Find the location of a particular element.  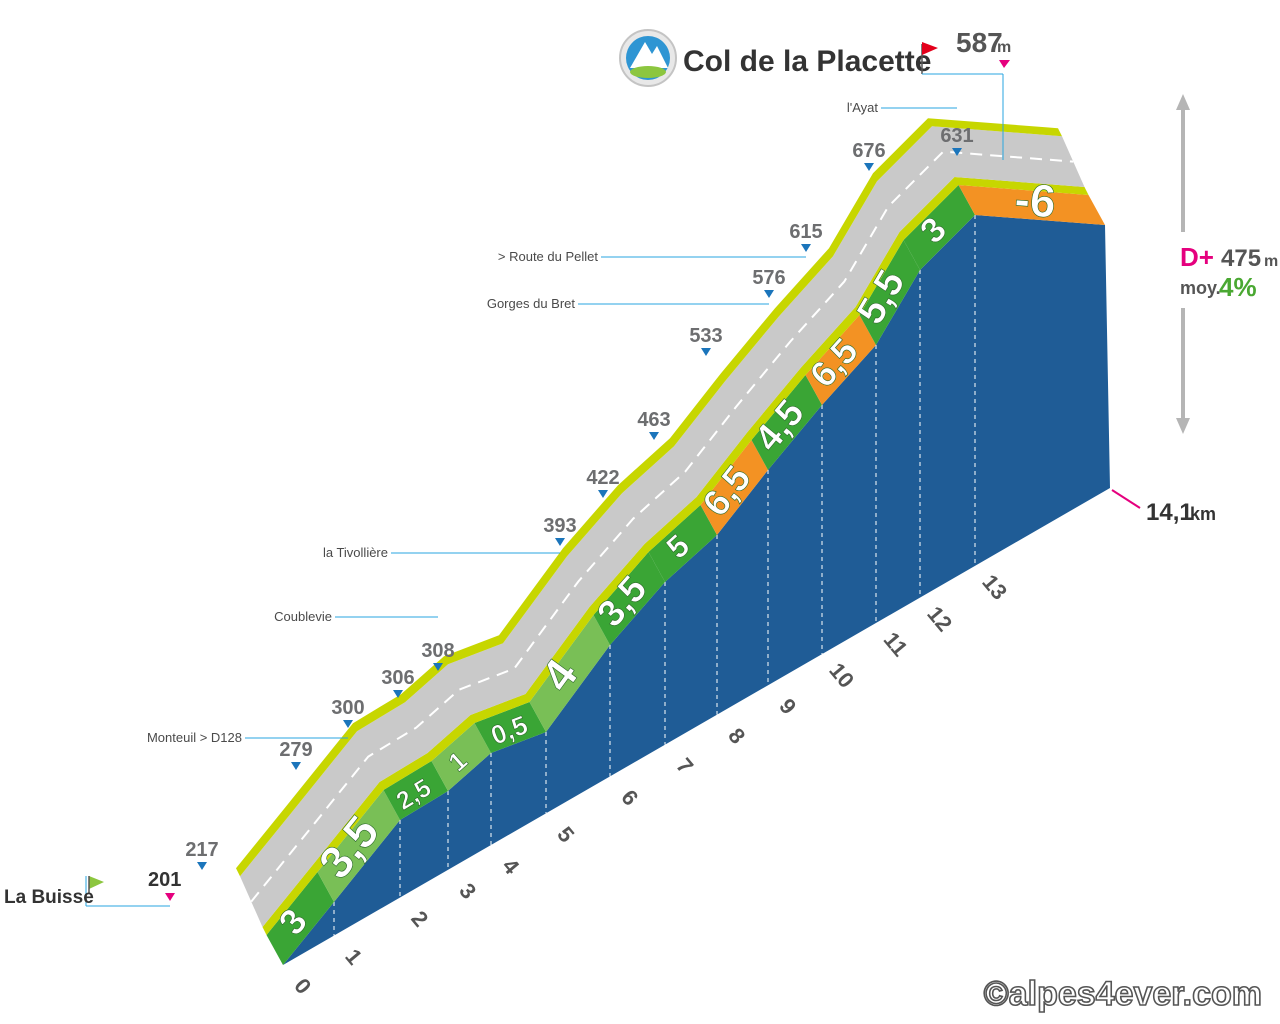

start-marker-icon is located at coordinates (170, 897).